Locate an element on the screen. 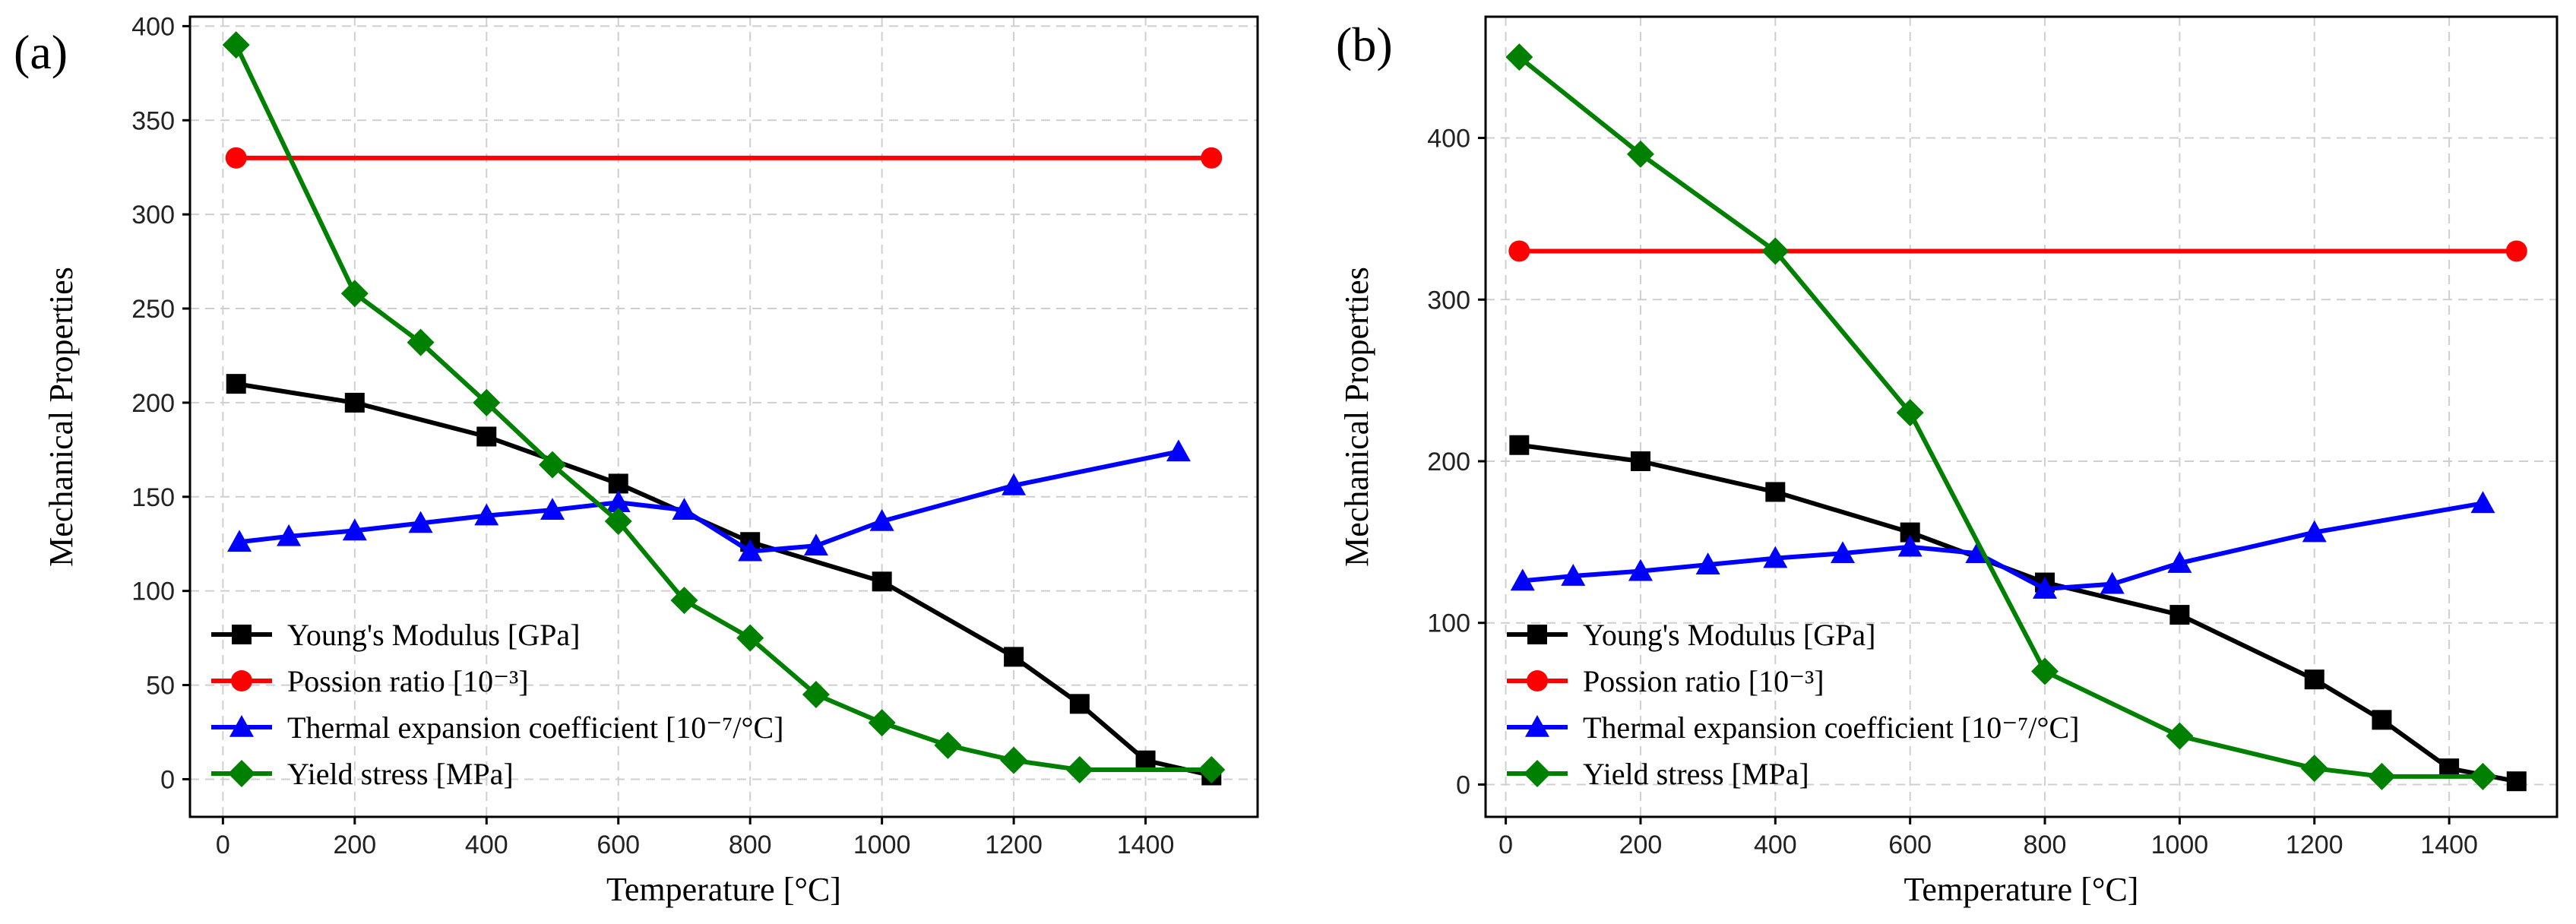 The height and width of the screenshot is (924, 2576). series-thermal-expansion-coefficient-10-c is located at coordinates (709, 500).